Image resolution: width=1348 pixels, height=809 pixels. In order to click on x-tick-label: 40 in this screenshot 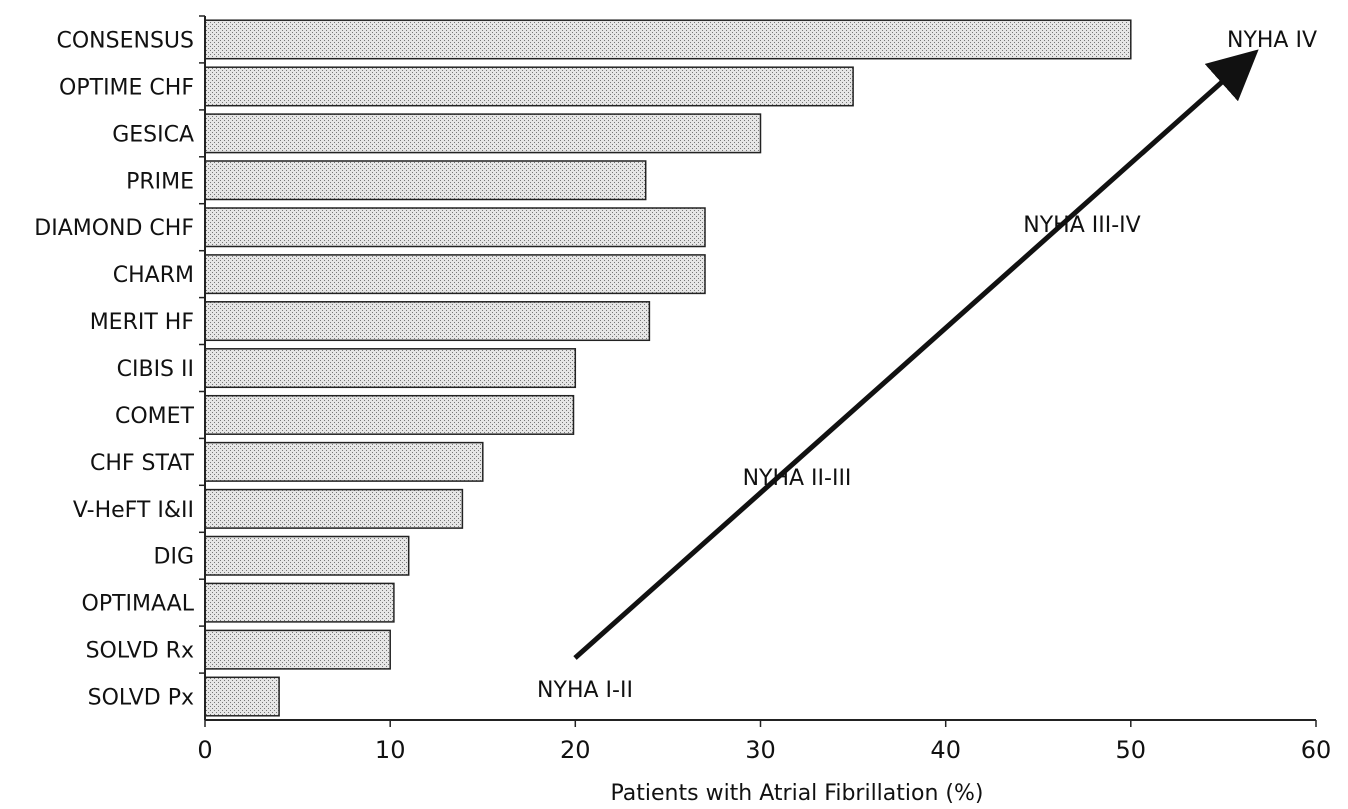, I will do `click(945, 750)`.